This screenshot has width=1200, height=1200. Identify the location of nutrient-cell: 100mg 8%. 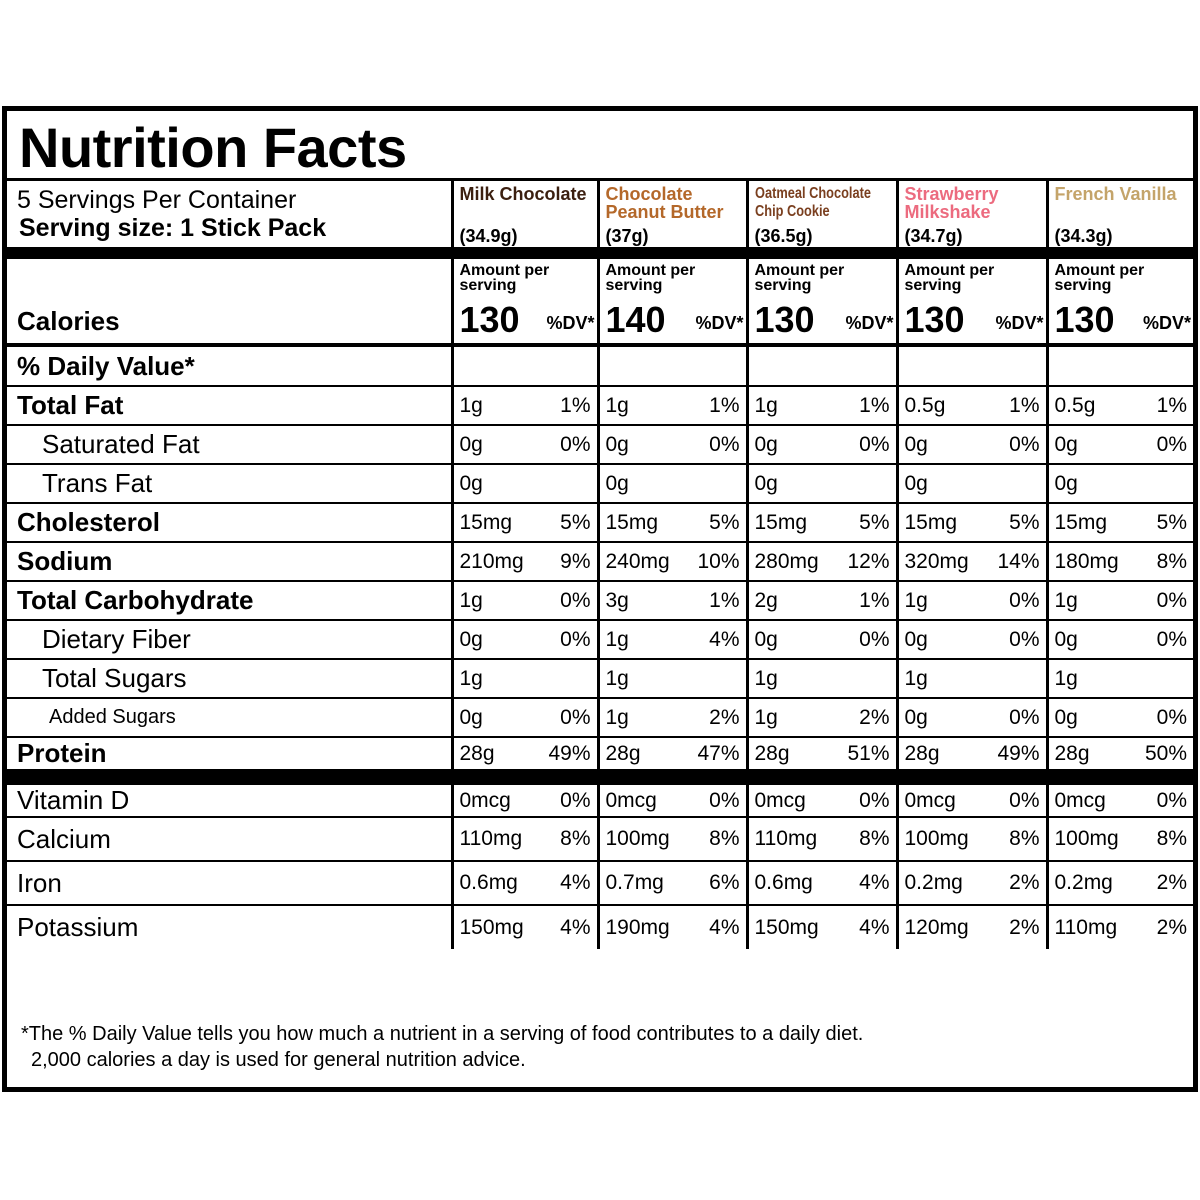
(971, 838).